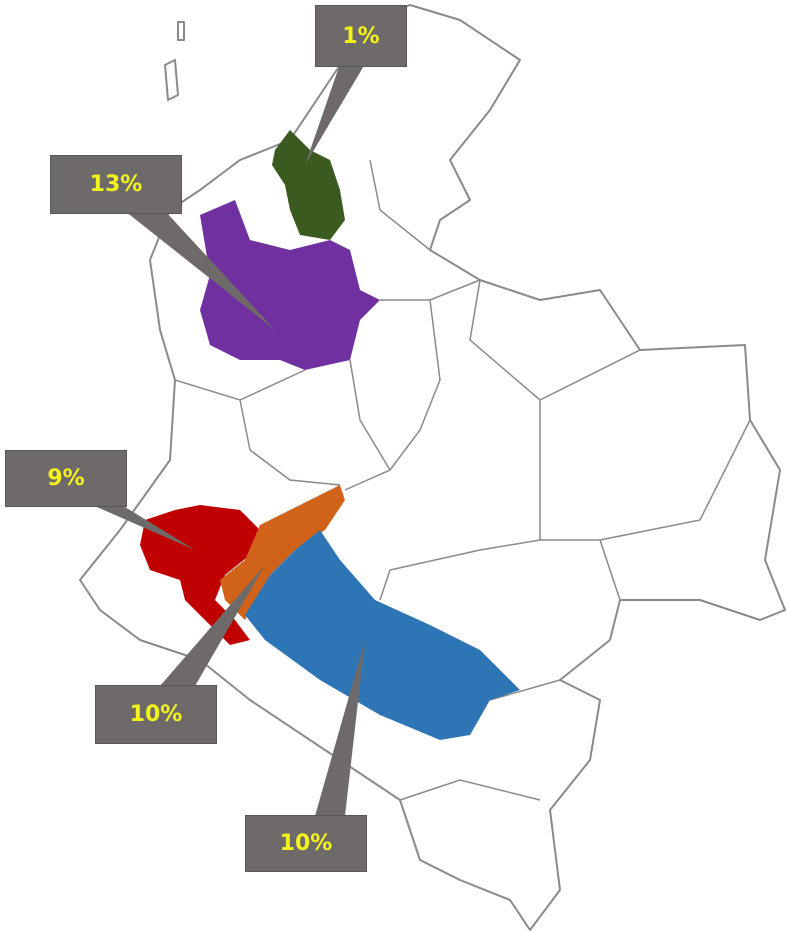  I want to click on callout-tail-purple, so click(200, 270).